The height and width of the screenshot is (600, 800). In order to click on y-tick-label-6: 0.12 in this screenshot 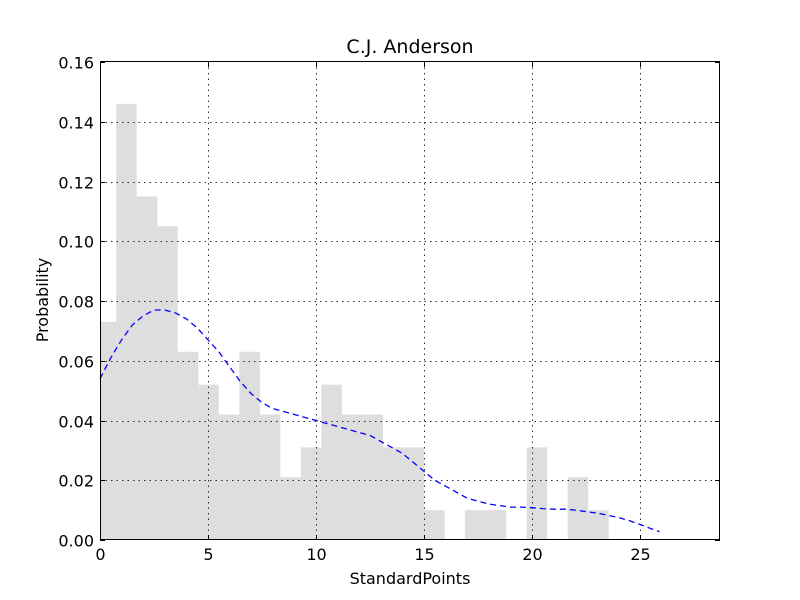, I will do `click(76, 183)`.